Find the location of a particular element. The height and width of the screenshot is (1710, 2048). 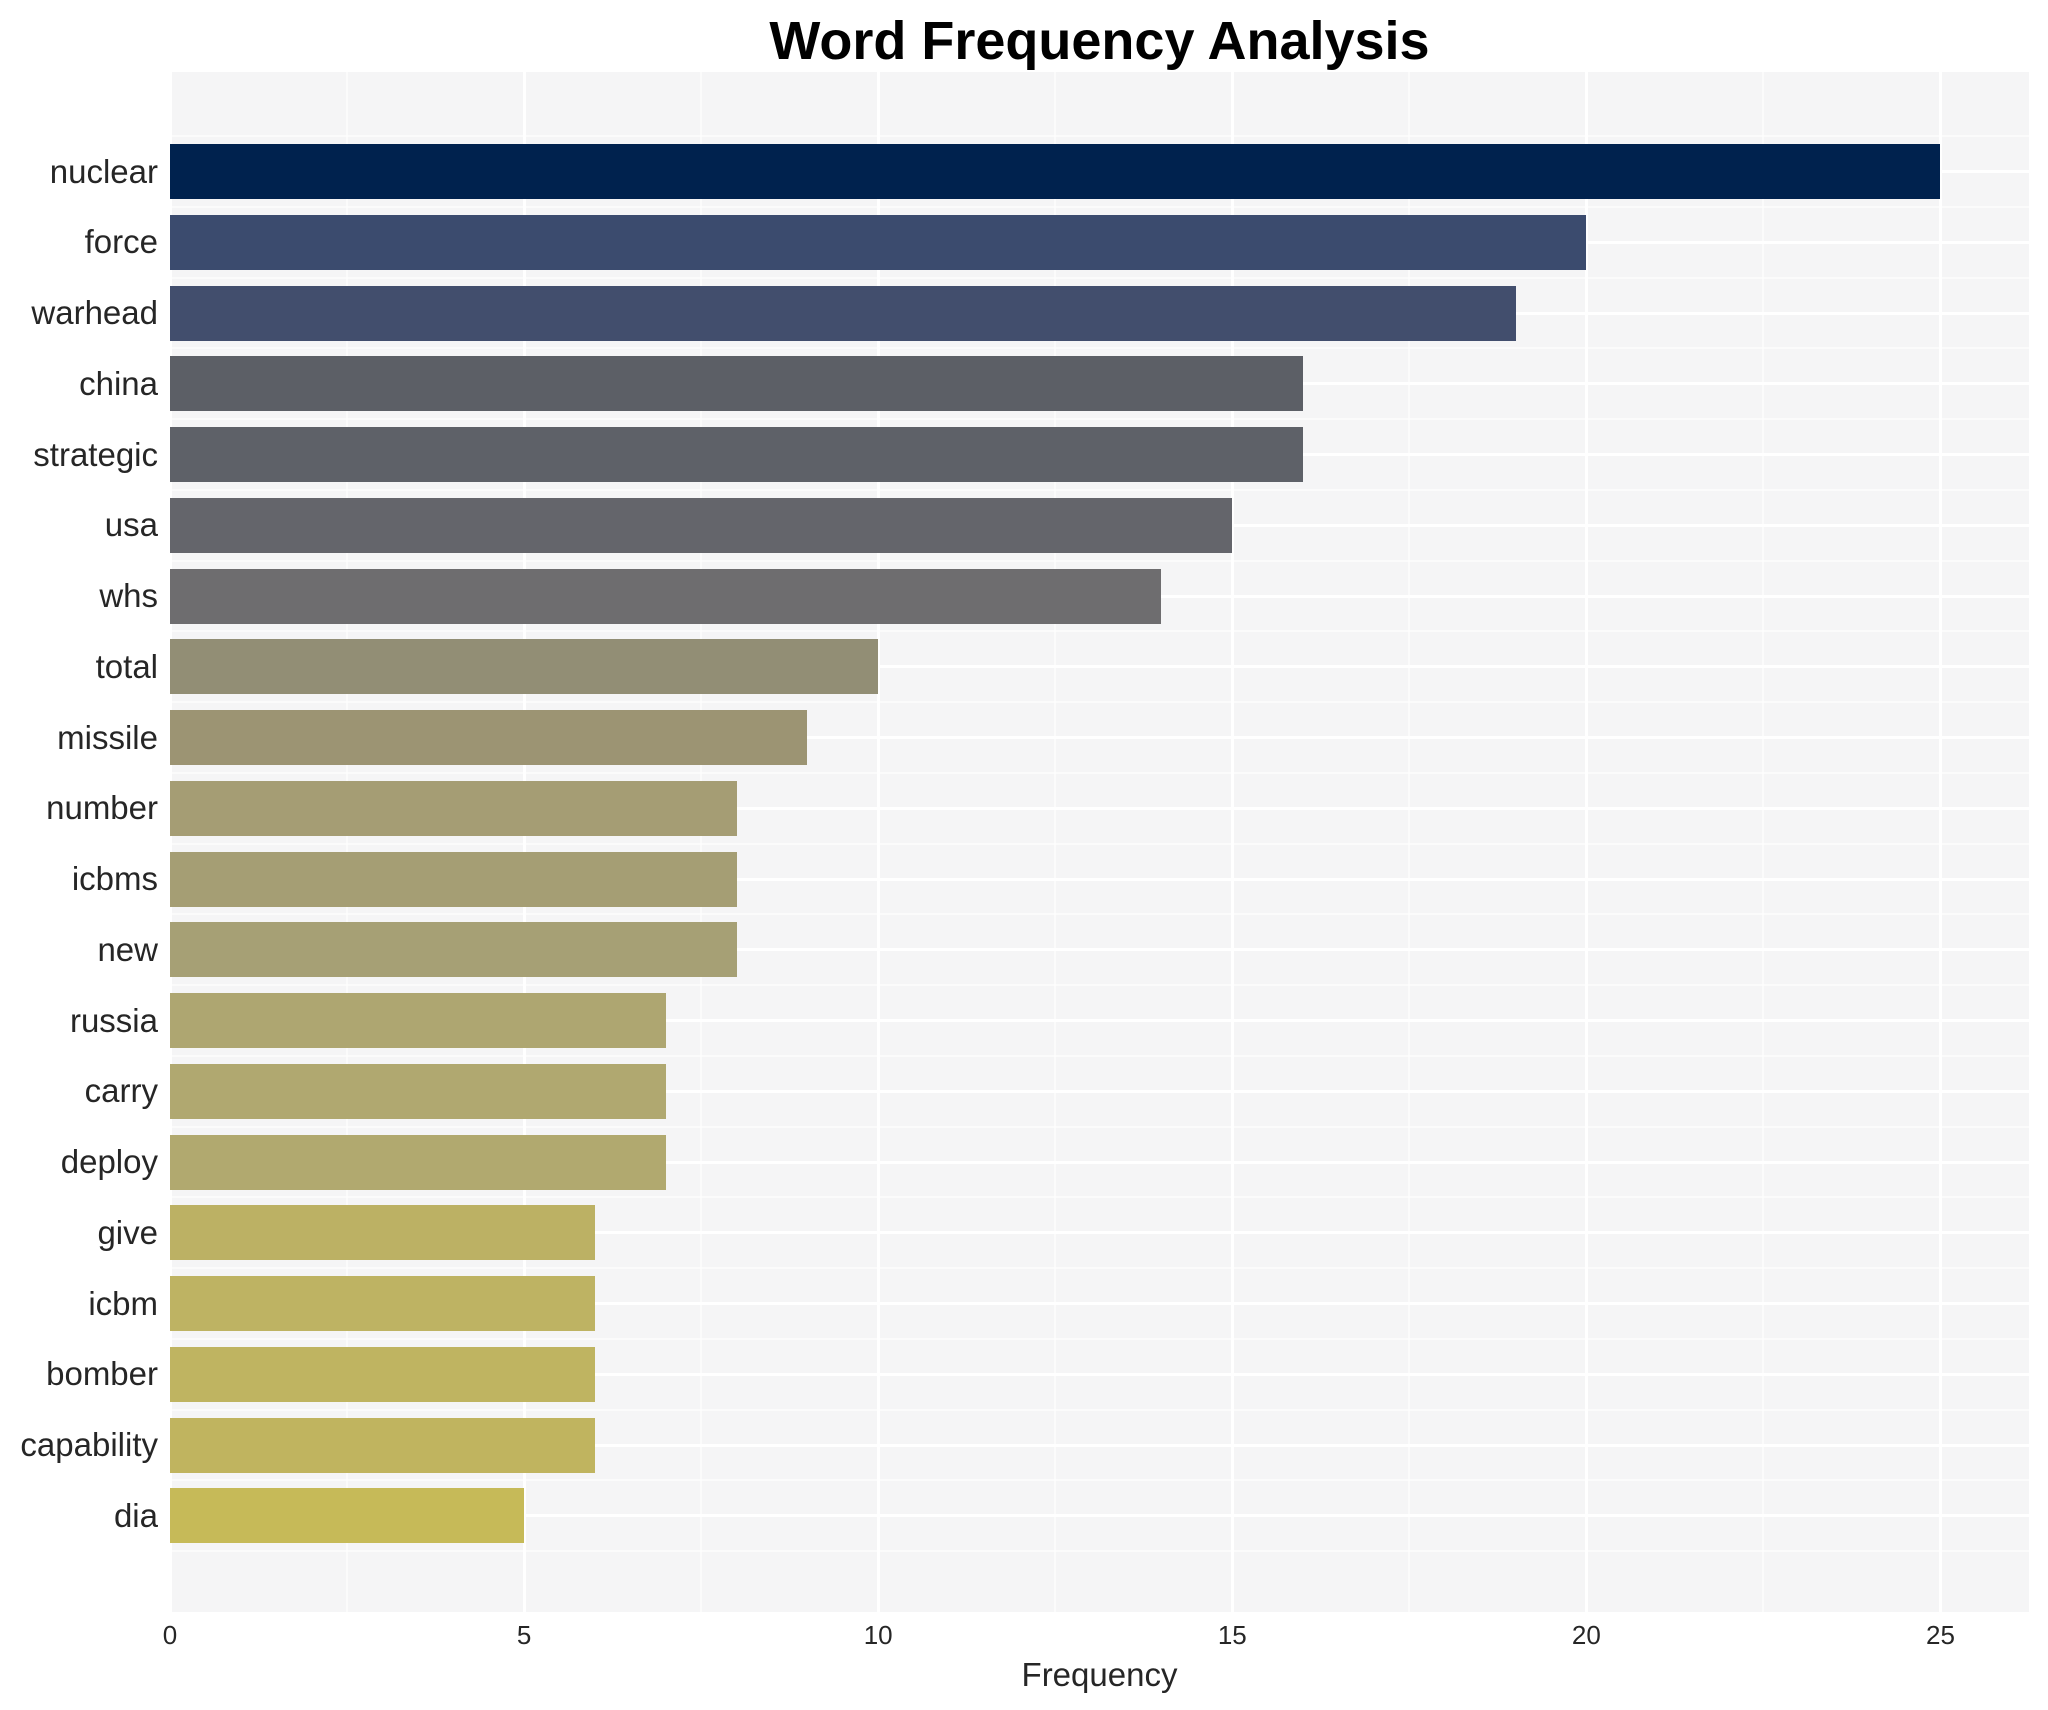

bar-carry is located at coordinates (418, 1091).